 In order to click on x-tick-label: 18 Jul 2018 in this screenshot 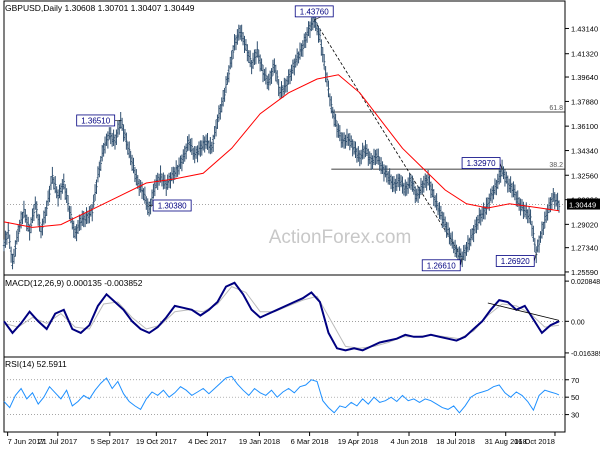, I will do `click(455, 441)`.